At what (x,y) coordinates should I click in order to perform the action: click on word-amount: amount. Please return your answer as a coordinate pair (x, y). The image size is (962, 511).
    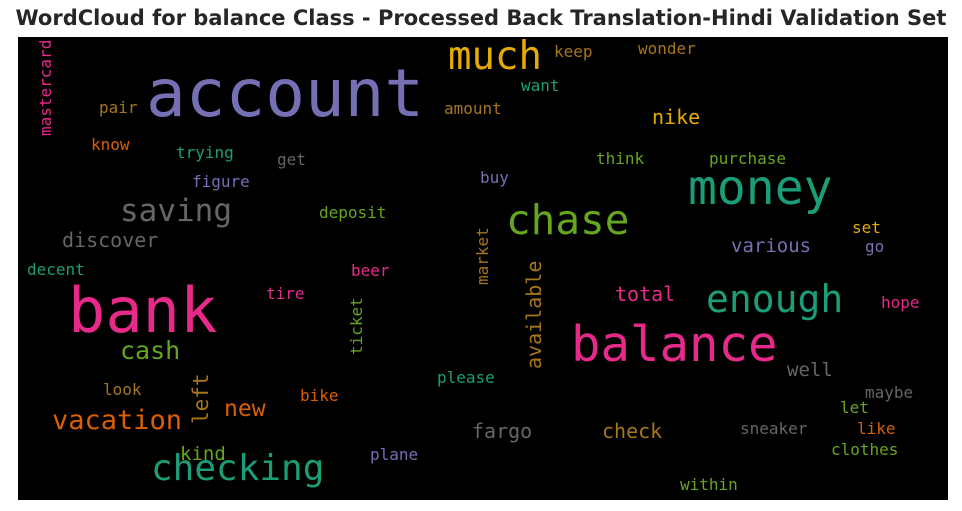
    Looking at the image, I should click on (473, 108).